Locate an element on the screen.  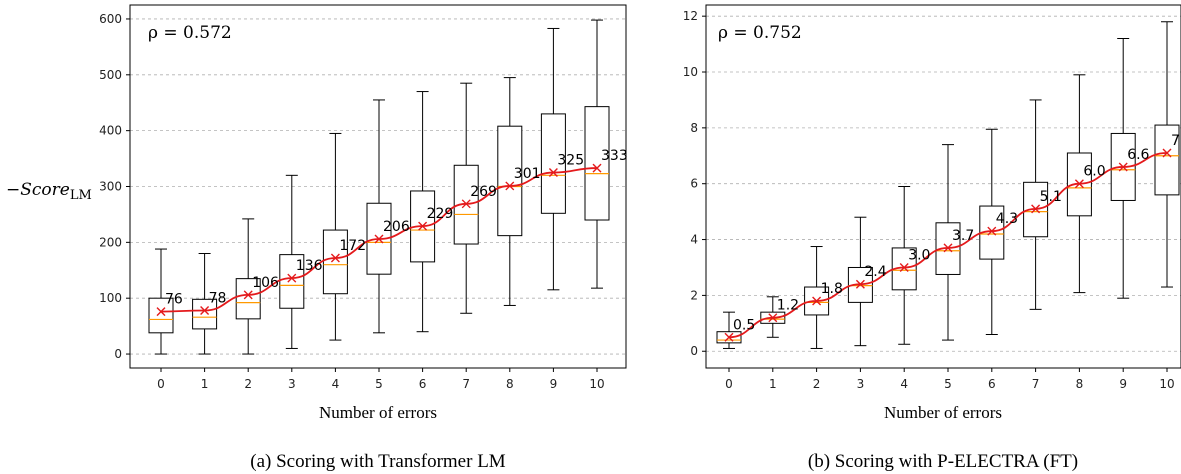
y-tick-label: 4 is located at coordinates (694, 240).